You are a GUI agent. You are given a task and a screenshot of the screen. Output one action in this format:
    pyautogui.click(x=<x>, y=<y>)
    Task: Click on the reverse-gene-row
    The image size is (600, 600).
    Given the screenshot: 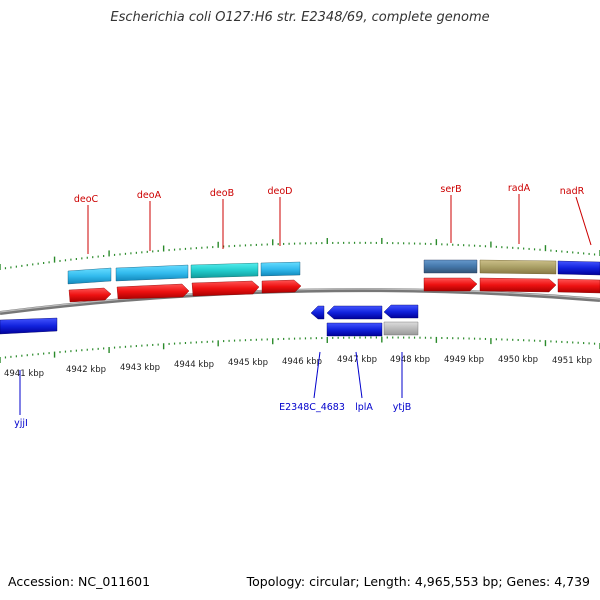 What is the action you would take?
    pyautogui.click(x=372, y=329)
    